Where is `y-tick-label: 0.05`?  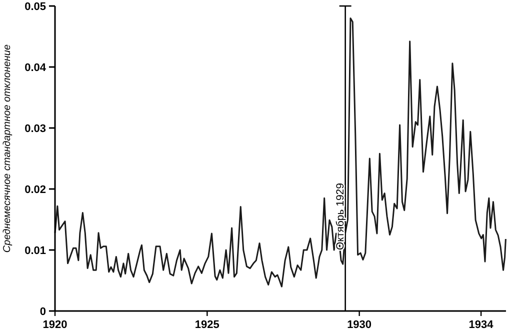 y-tick-label: 0.05 is located at coordinates (35, 7).